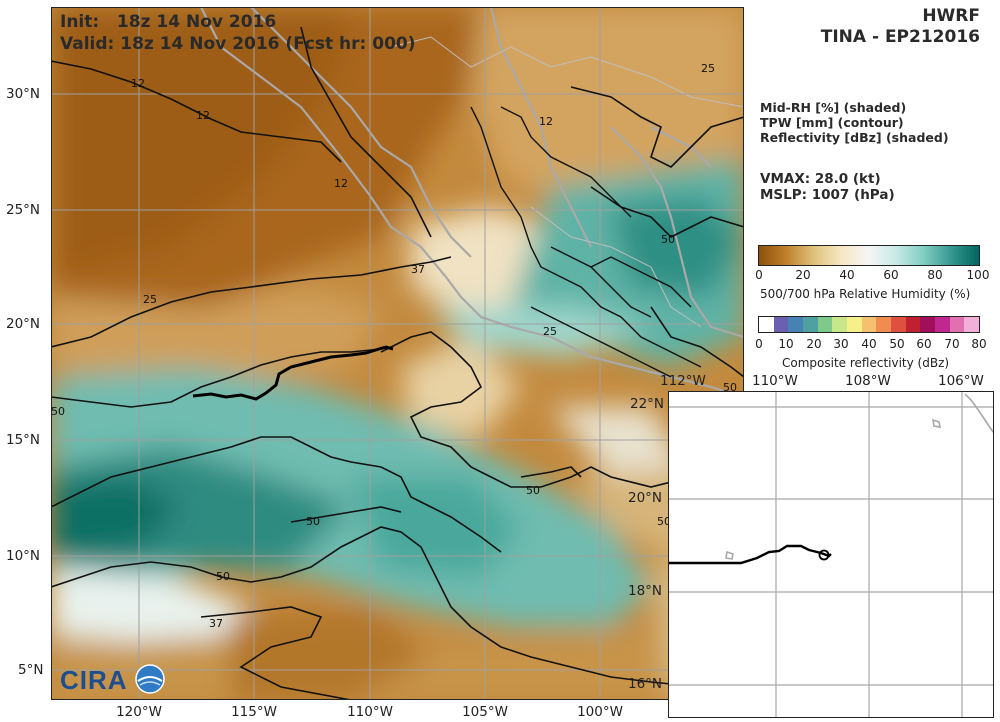  I want to click on inset-lat-label: 18°N, so click(645, 591).